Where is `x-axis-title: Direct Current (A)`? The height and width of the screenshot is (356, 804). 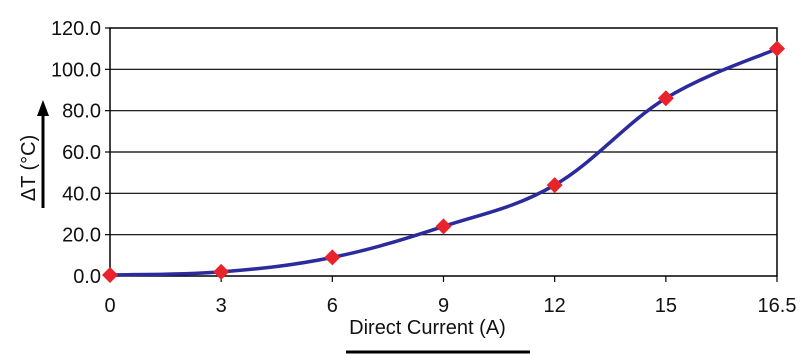 x-axis-title: Direct Current (A) is located at coordinates (427, 328).